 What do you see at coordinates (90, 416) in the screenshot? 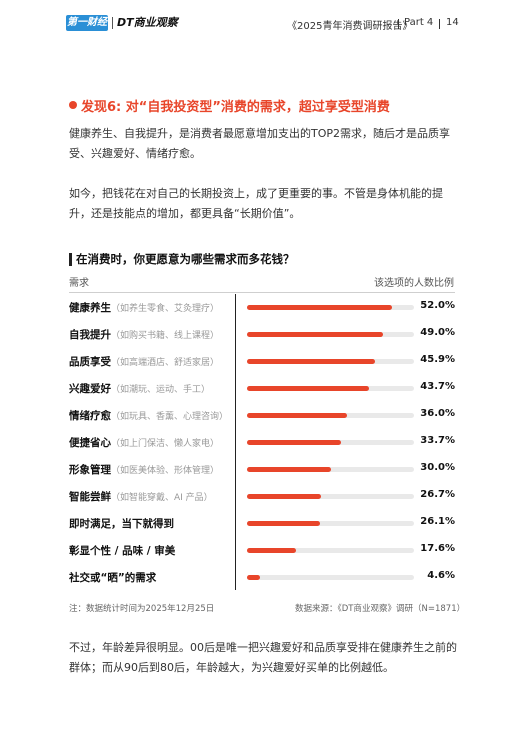
I see `bar-category-name: 情绪疗愈` at bounding box center [90, 416].